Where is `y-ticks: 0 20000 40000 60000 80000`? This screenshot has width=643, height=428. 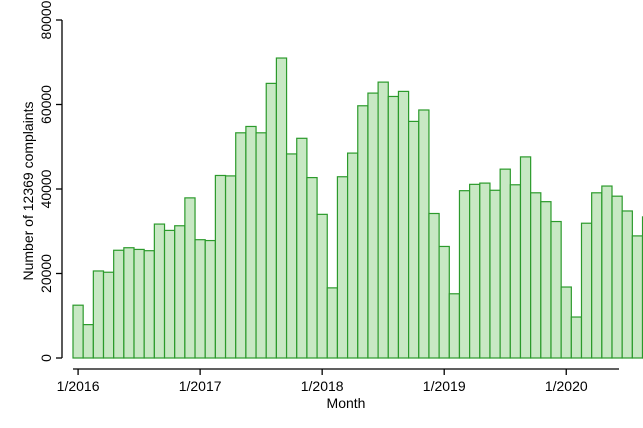
y-ticks: 0 20000 40000 60000 80000 is located at coordinates (50, 181).